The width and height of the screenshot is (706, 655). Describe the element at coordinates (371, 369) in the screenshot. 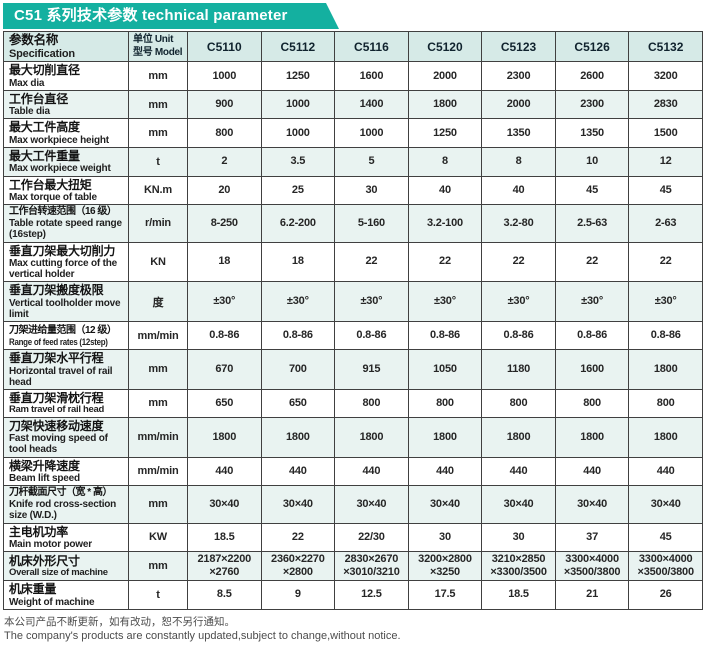

I see `value-cell: 915` at that location.